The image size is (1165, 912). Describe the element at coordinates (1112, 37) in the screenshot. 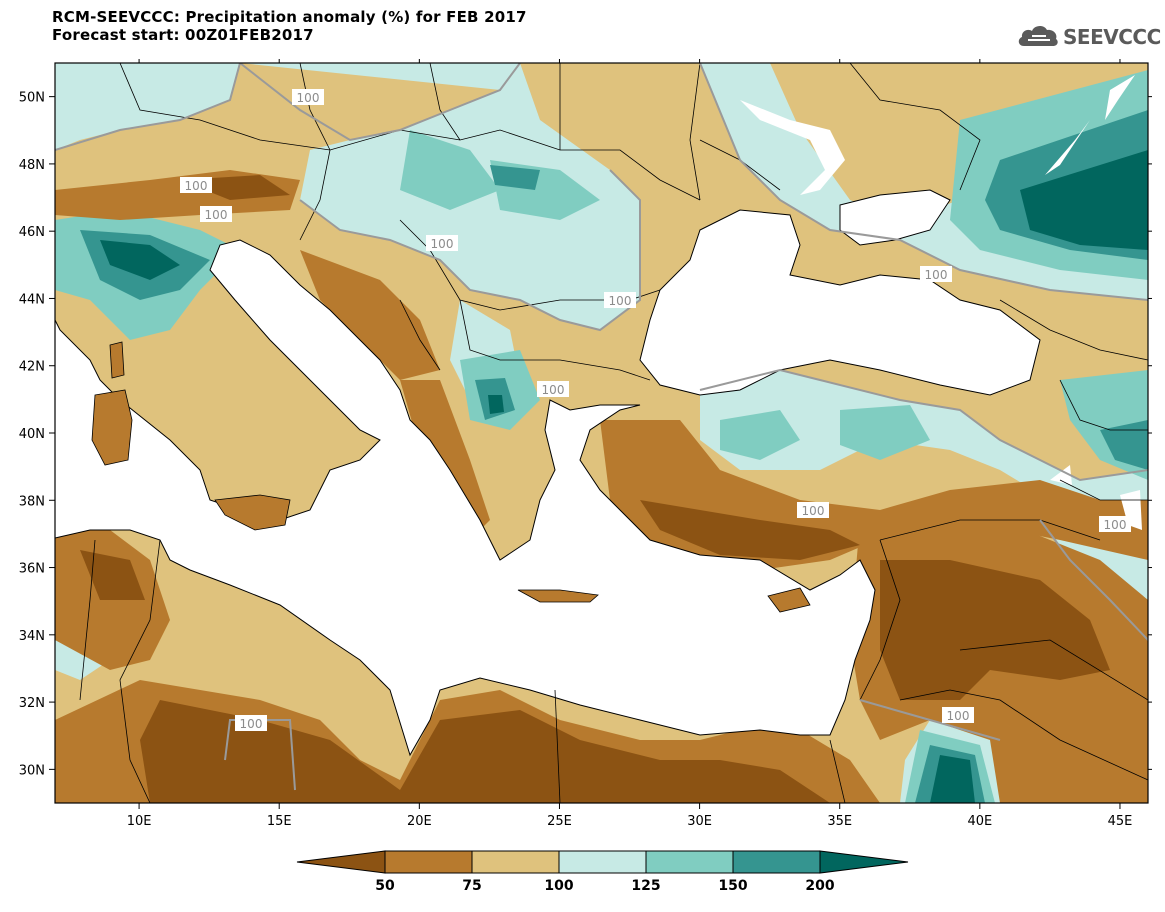

I see `logo-text: SEEVCCC` at that location.